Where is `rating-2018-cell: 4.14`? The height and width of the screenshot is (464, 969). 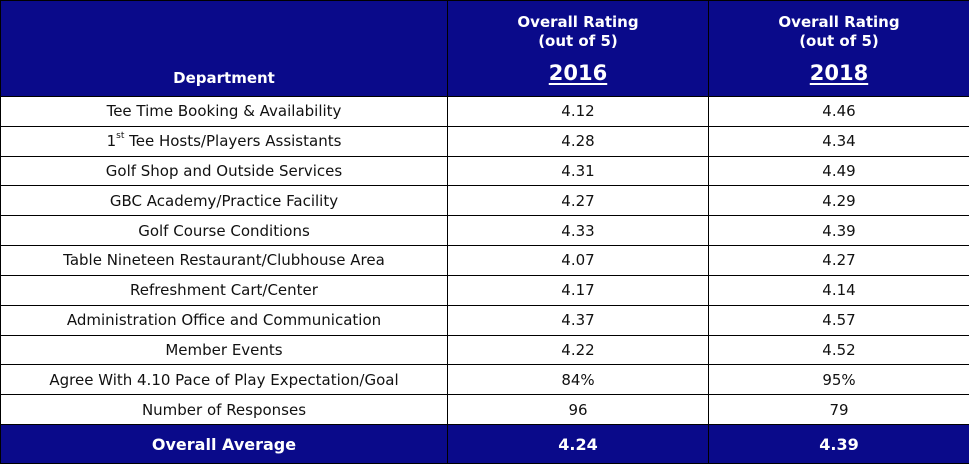
rating-2018-cell: 4.14 is located at coordinates (838, 290).